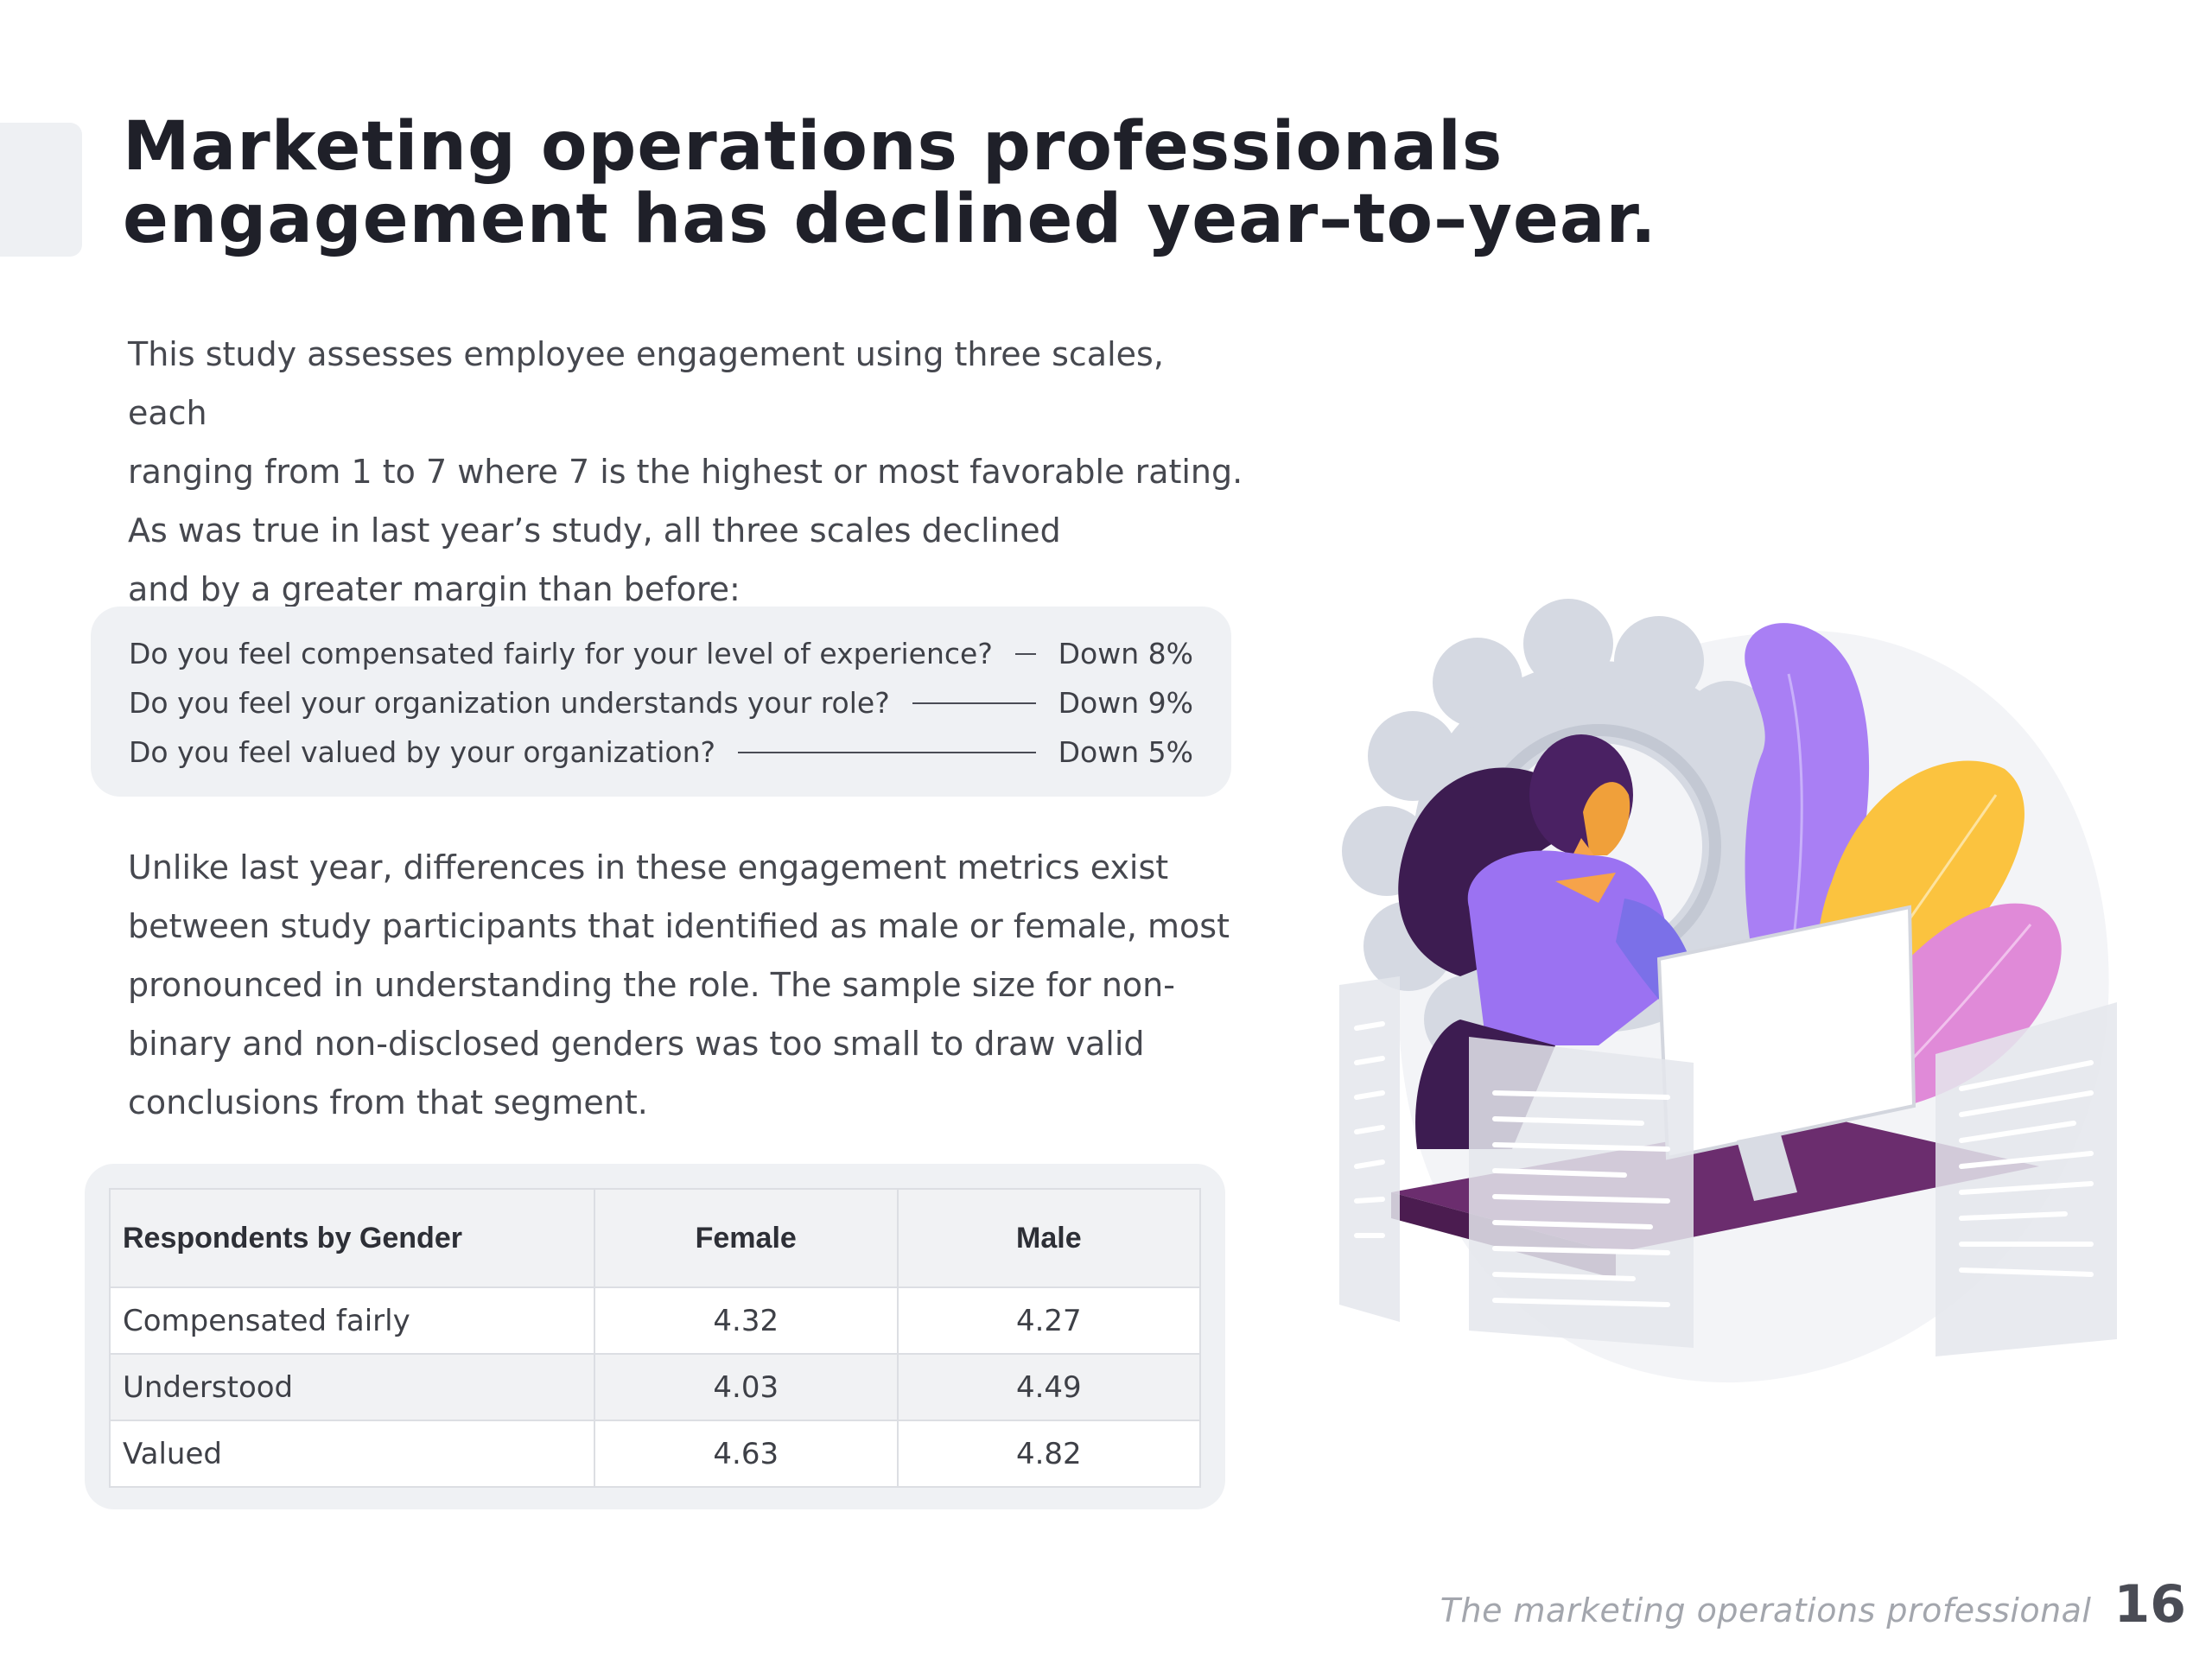 Image resolution: width=2212 pixels, height=1658 pixels. Describe the element at coordinates (746, 1238) in the screenshot. I see `column-header: Female` at that location.